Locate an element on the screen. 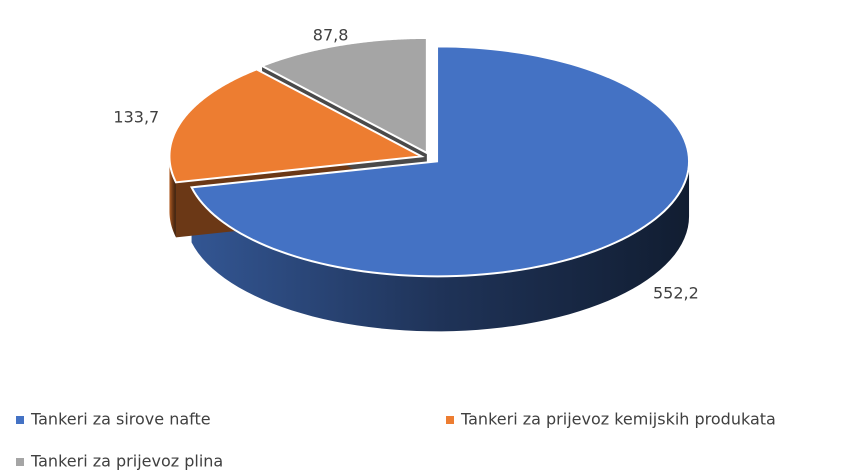 Image resolution: width=857 pixels, height=475 pixels. slice-side is located at coordinates (172, 197).